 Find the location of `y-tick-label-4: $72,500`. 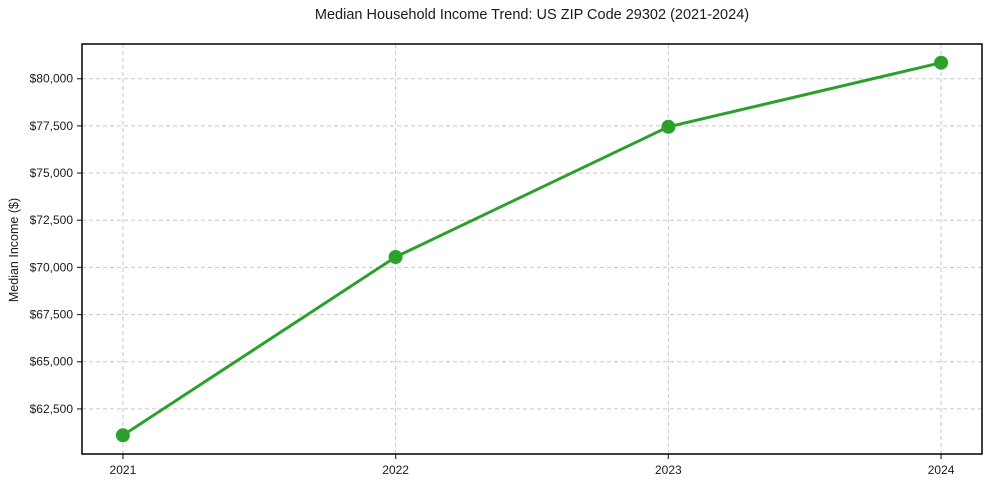

y-tick-label-4: $72,500 is located at coordinates (52, 220).